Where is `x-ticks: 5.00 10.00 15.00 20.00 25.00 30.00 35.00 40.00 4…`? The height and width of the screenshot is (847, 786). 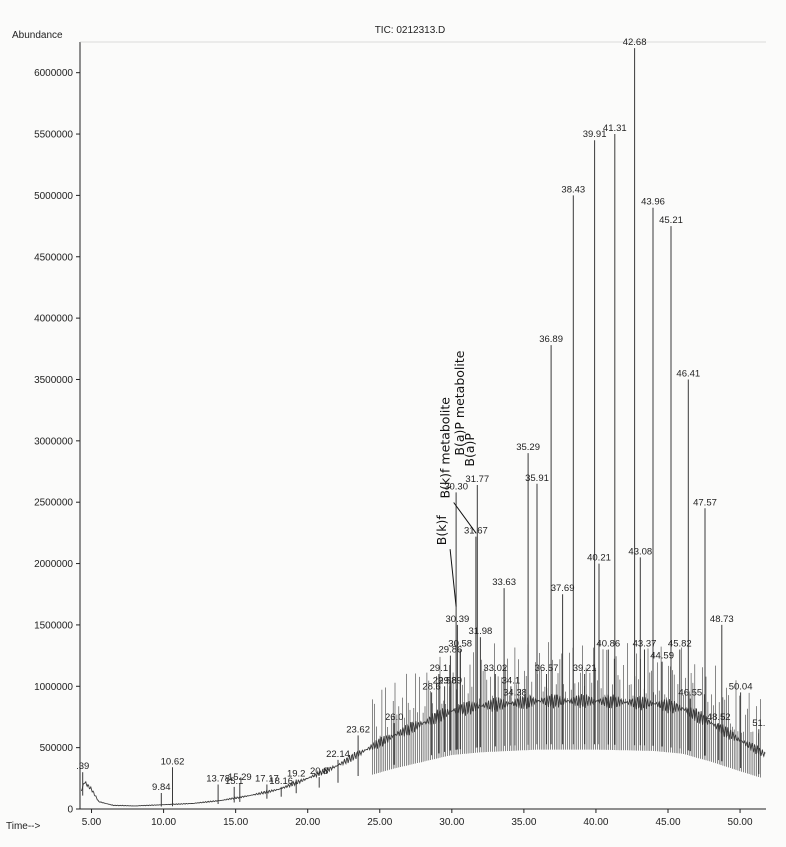
x-ticks: 5.00 10.00 15.00 20.00 25.00 30.00 35.00 40.00 4… is located at coordinates (417, 818).